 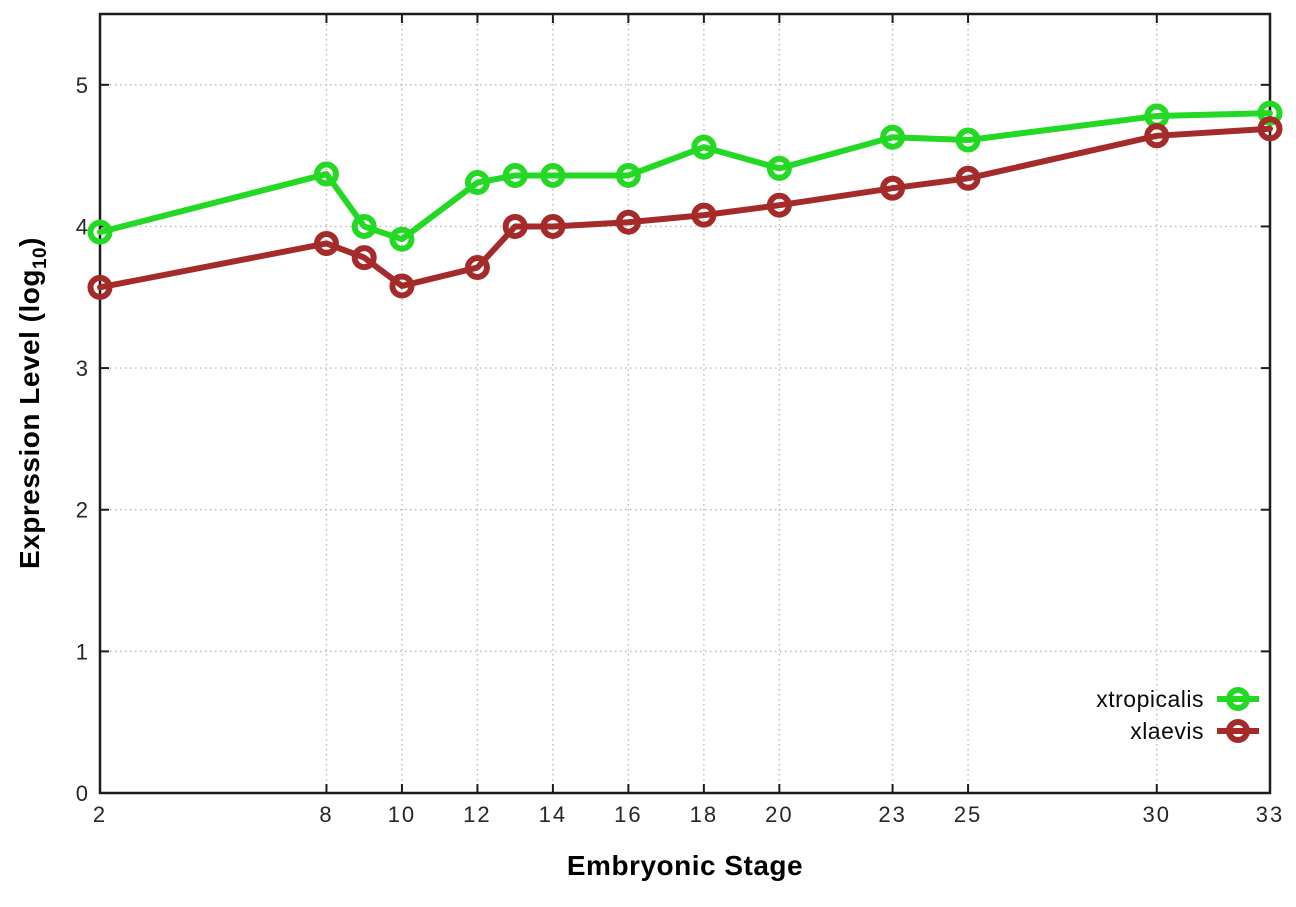 I want to click on legend-marker-xtropicalis-icon, so click(x=1238, y=699).